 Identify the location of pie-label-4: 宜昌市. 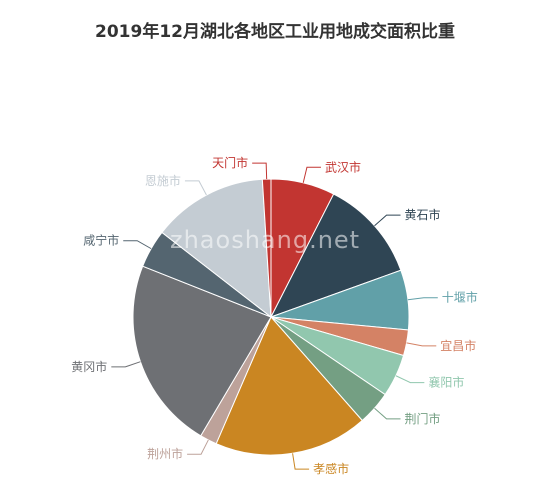
(458, 345).